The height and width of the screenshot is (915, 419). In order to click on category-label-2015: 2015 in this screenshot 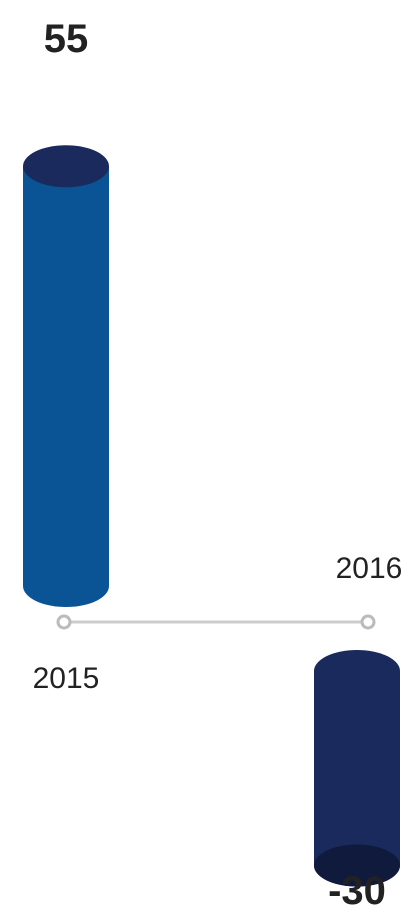, I will do `click(66, 678)`.